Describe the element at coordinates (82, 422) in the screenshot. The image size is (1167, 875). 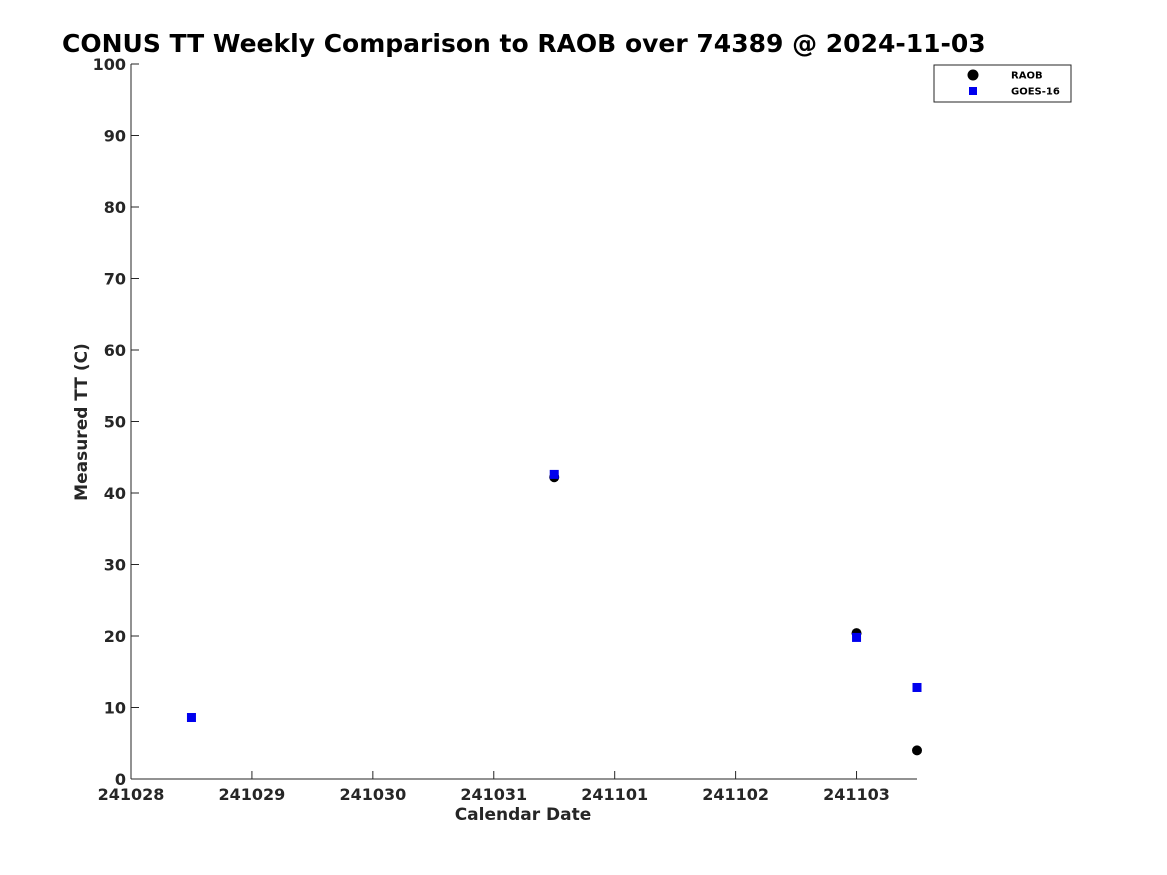
I see `y-axis-label: Measured TT (C)` at that location.